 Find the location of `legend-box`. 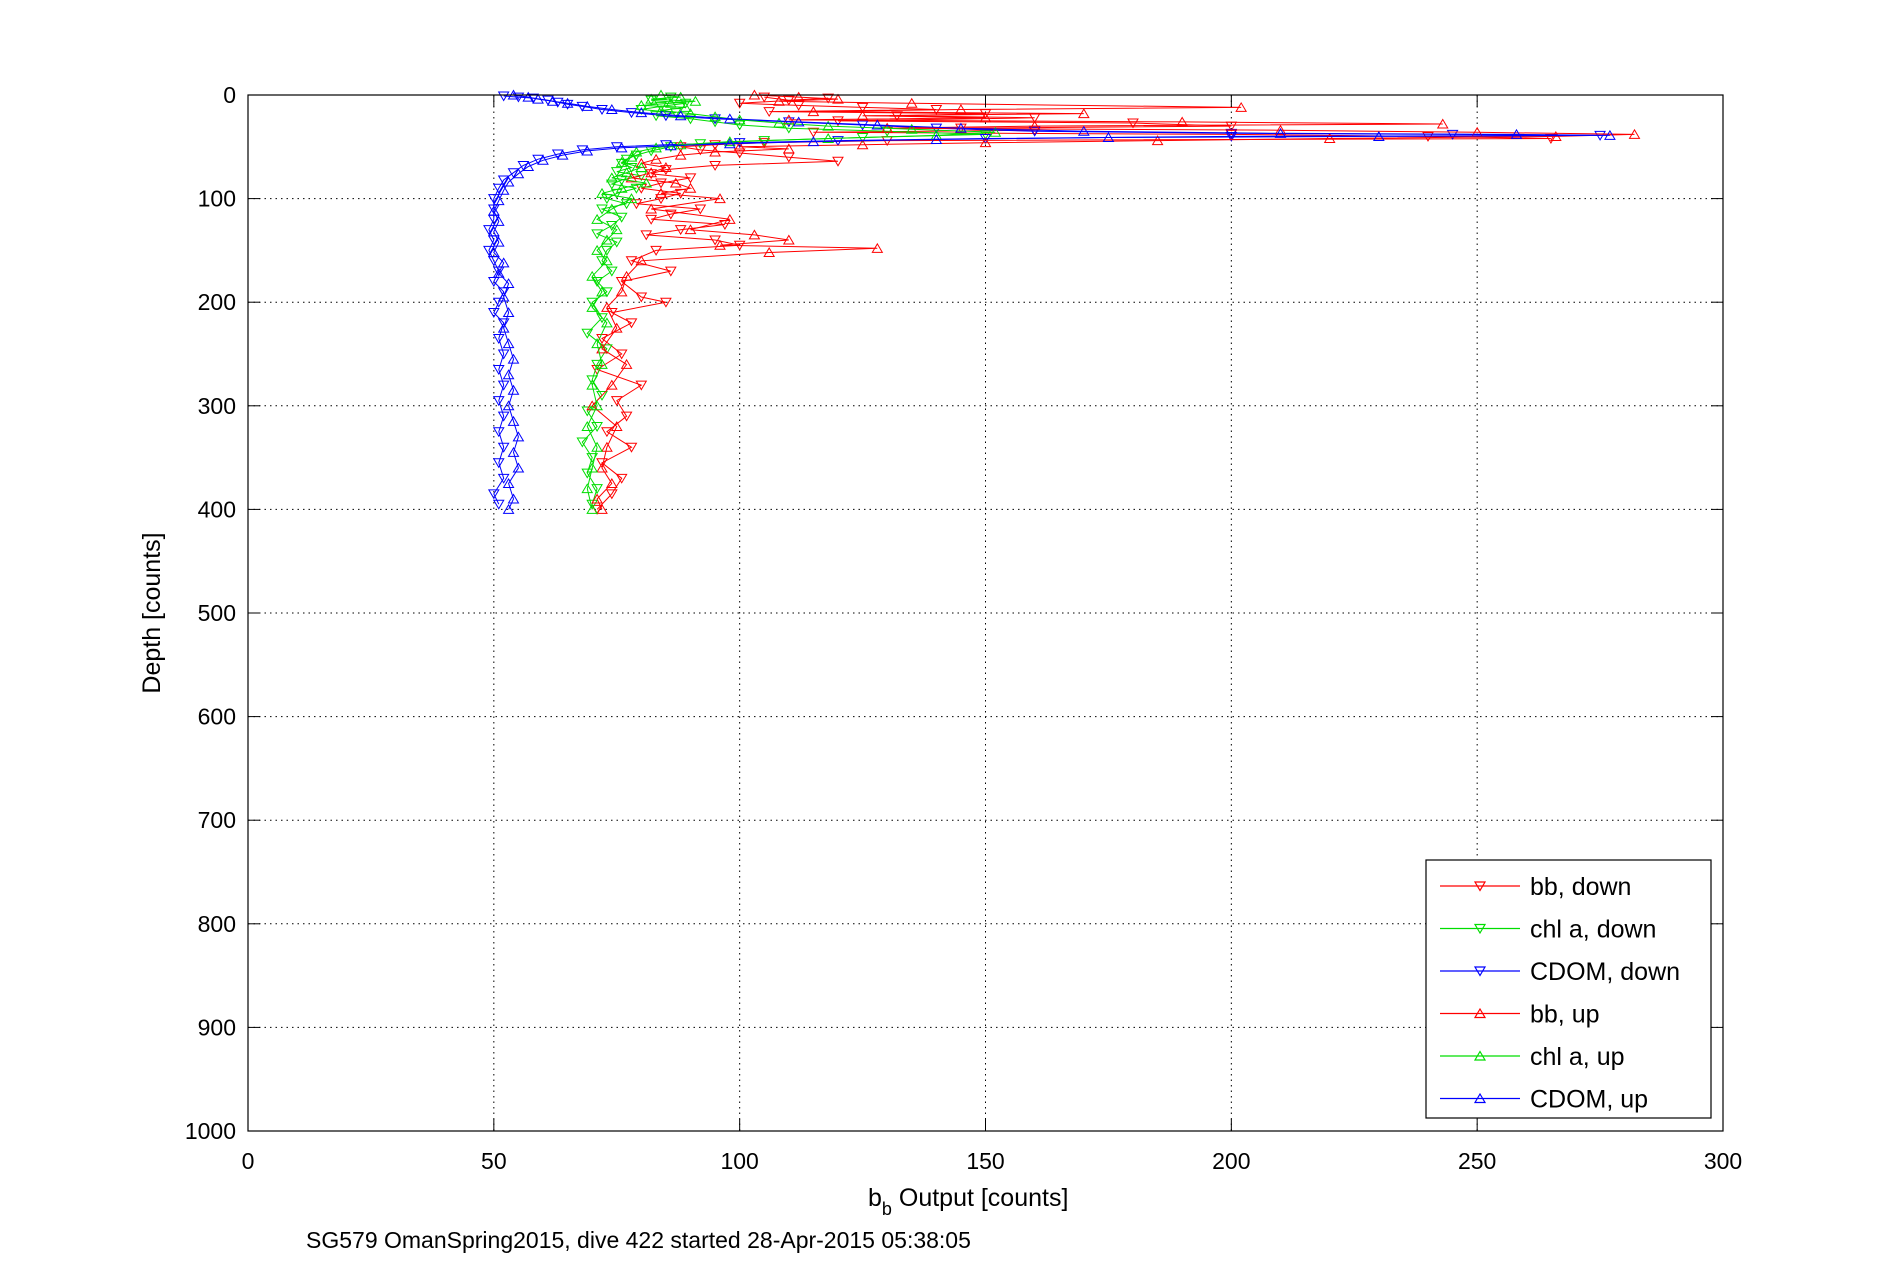

legend-box is located at coordinates (1568, 989).